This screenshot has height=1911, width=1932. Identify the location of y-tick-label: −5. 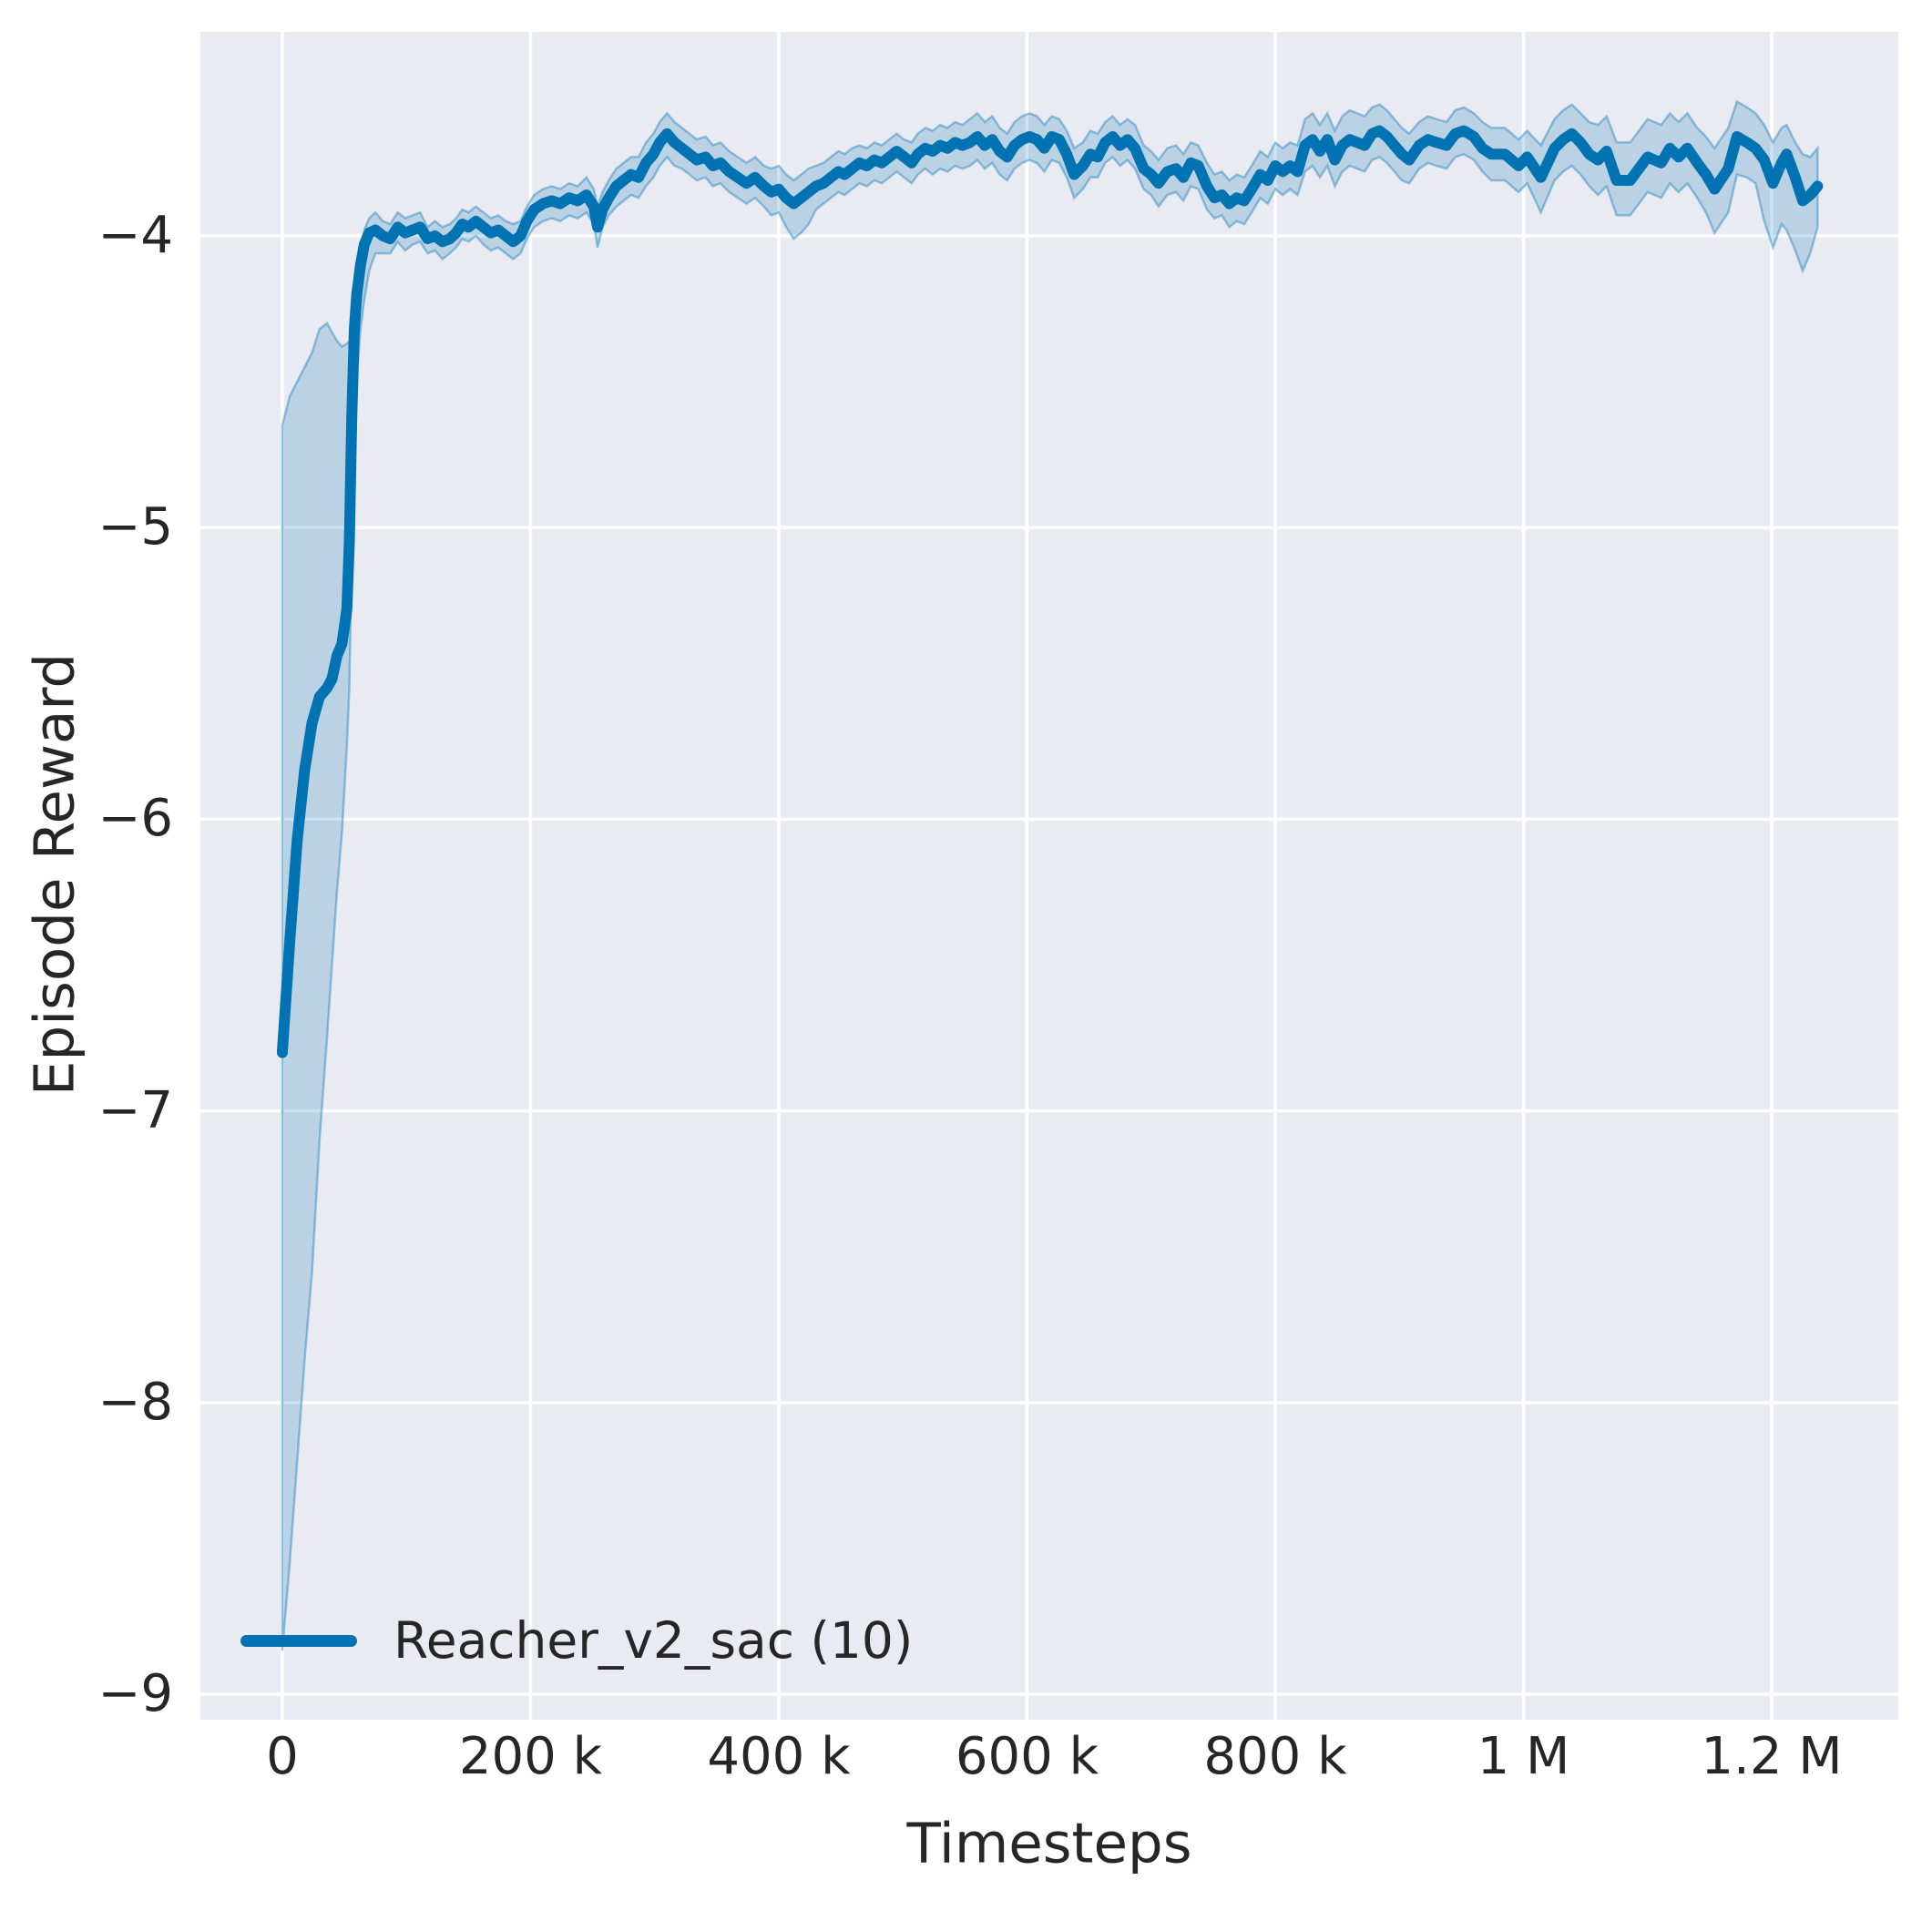
(135, 527).